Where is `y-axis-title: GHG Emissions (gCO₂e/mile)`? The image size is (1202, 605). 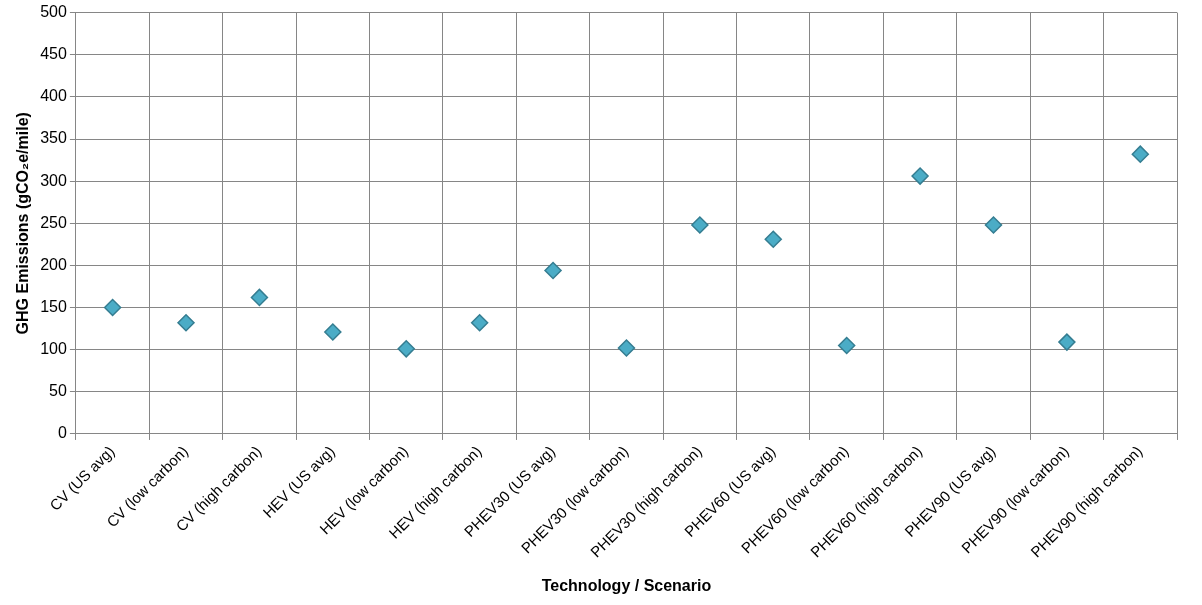 y-axis-title: GHG Emissions (gCO₂e/mile) is located at coordinates (23, 223).